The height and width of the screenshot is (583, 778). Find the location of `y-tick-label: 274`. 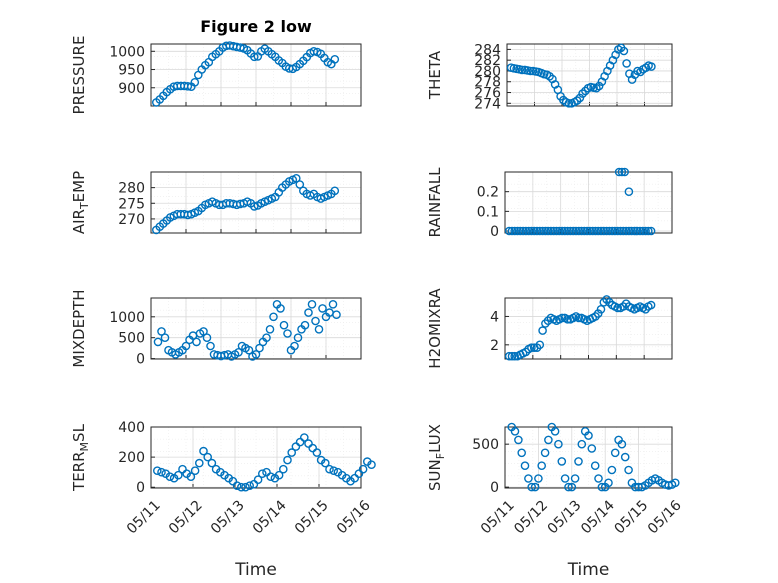

y-tick-label: 274 is located at coordinates (487, 104).